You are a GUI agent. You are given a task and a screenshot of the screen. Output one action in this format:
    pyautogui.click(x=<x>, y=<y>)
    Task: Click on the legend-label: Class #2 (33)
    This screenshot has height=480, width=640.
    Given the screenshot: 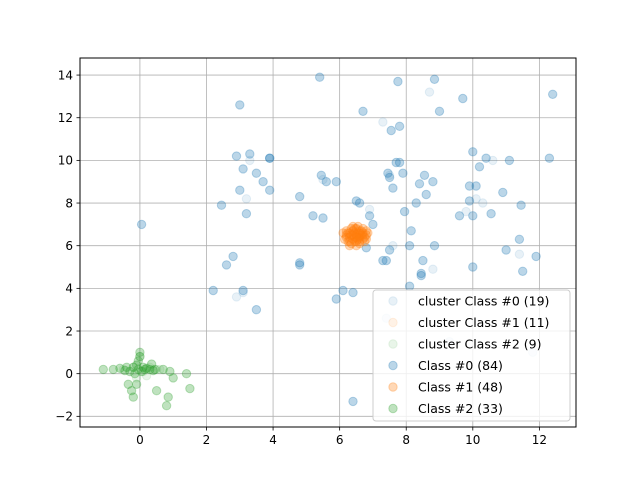 What is the action you would take?
    pyautogui.click(x=460, y=408)
    